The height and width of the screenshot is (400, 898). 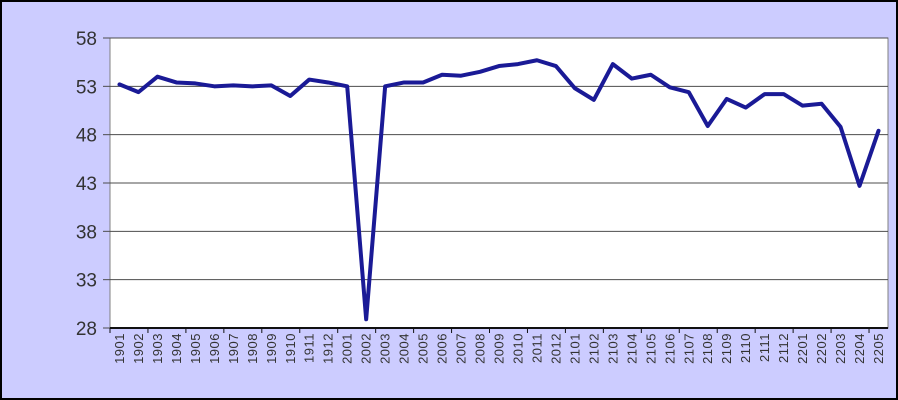 What do you see at coordinates (631, 348) in the screenshot?
I see `x-axis-label: 2104` at bounding box center [631, 348].